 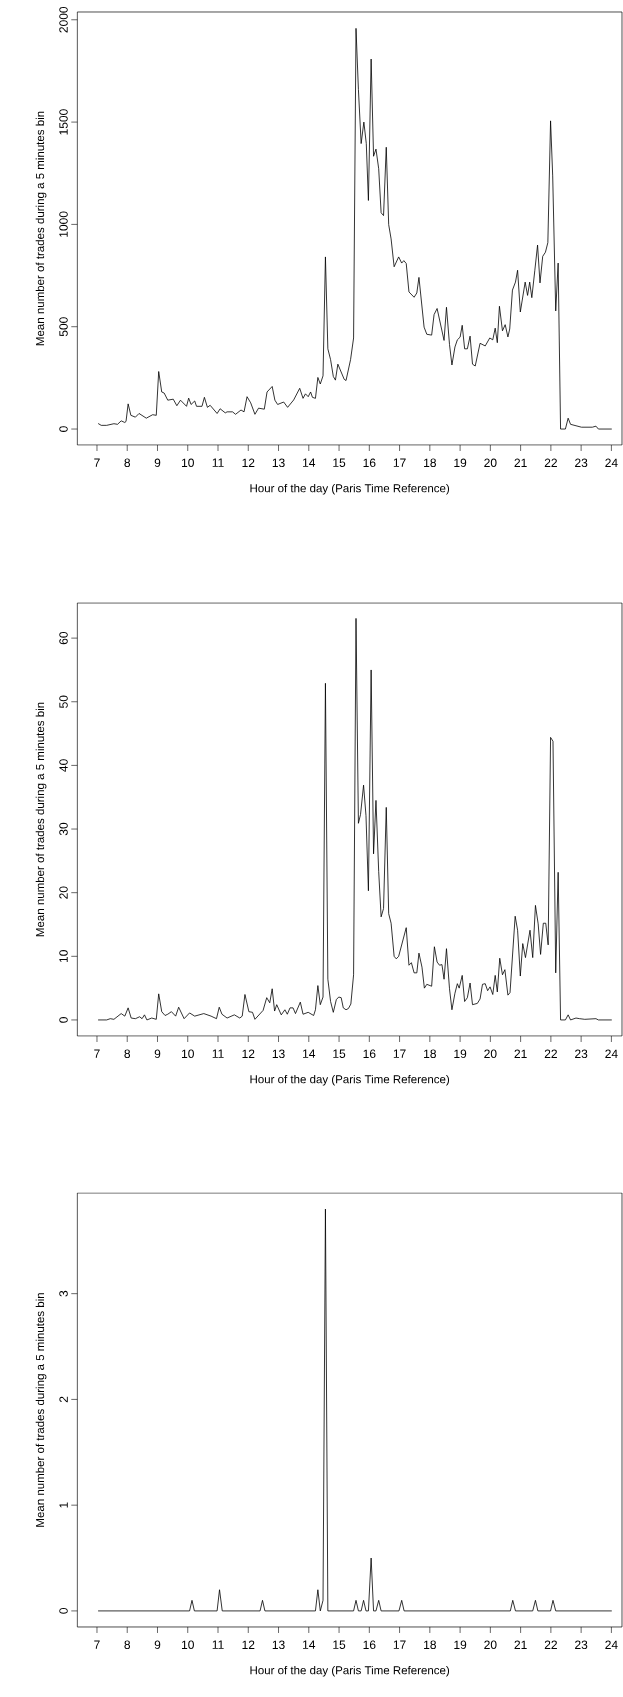 I want to click on y-tick-label: 1500, so click(x=63, y=122).